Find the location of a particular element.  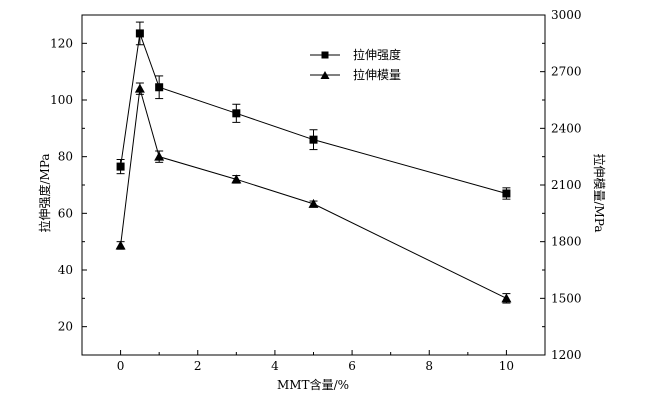

right-y-tick-label: 1200 is located at coordinates (566, 355).